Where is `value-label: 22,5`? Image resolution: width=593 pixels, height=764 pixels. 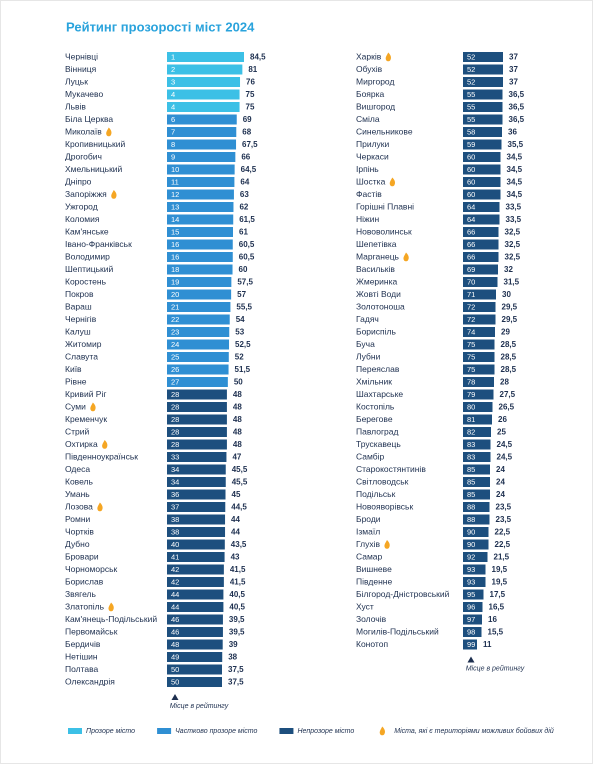
value-label: 22,5 is located at coordinates (503, 544).